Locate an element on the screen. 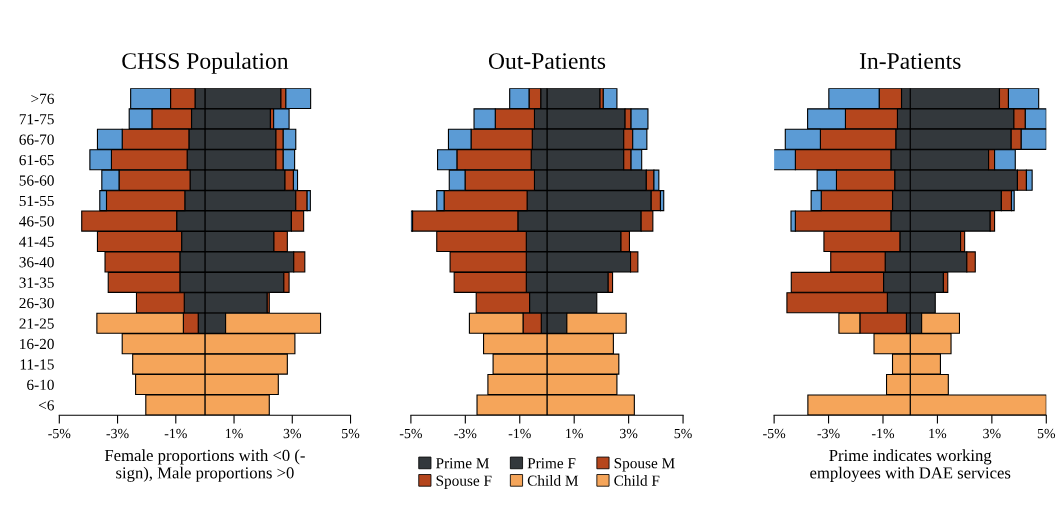  y-tick-label: 71-75 is located at coordinates (36, 119).